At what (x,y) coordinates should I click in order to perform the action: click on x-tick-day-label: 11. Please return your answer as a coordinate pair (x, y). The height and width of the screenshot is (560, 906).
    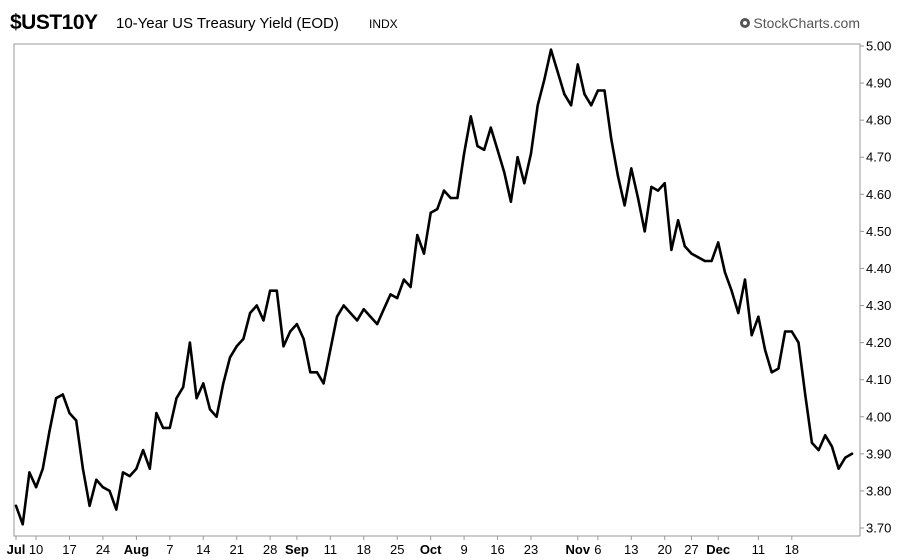
    Looking at the image, I should click on (759, 549).